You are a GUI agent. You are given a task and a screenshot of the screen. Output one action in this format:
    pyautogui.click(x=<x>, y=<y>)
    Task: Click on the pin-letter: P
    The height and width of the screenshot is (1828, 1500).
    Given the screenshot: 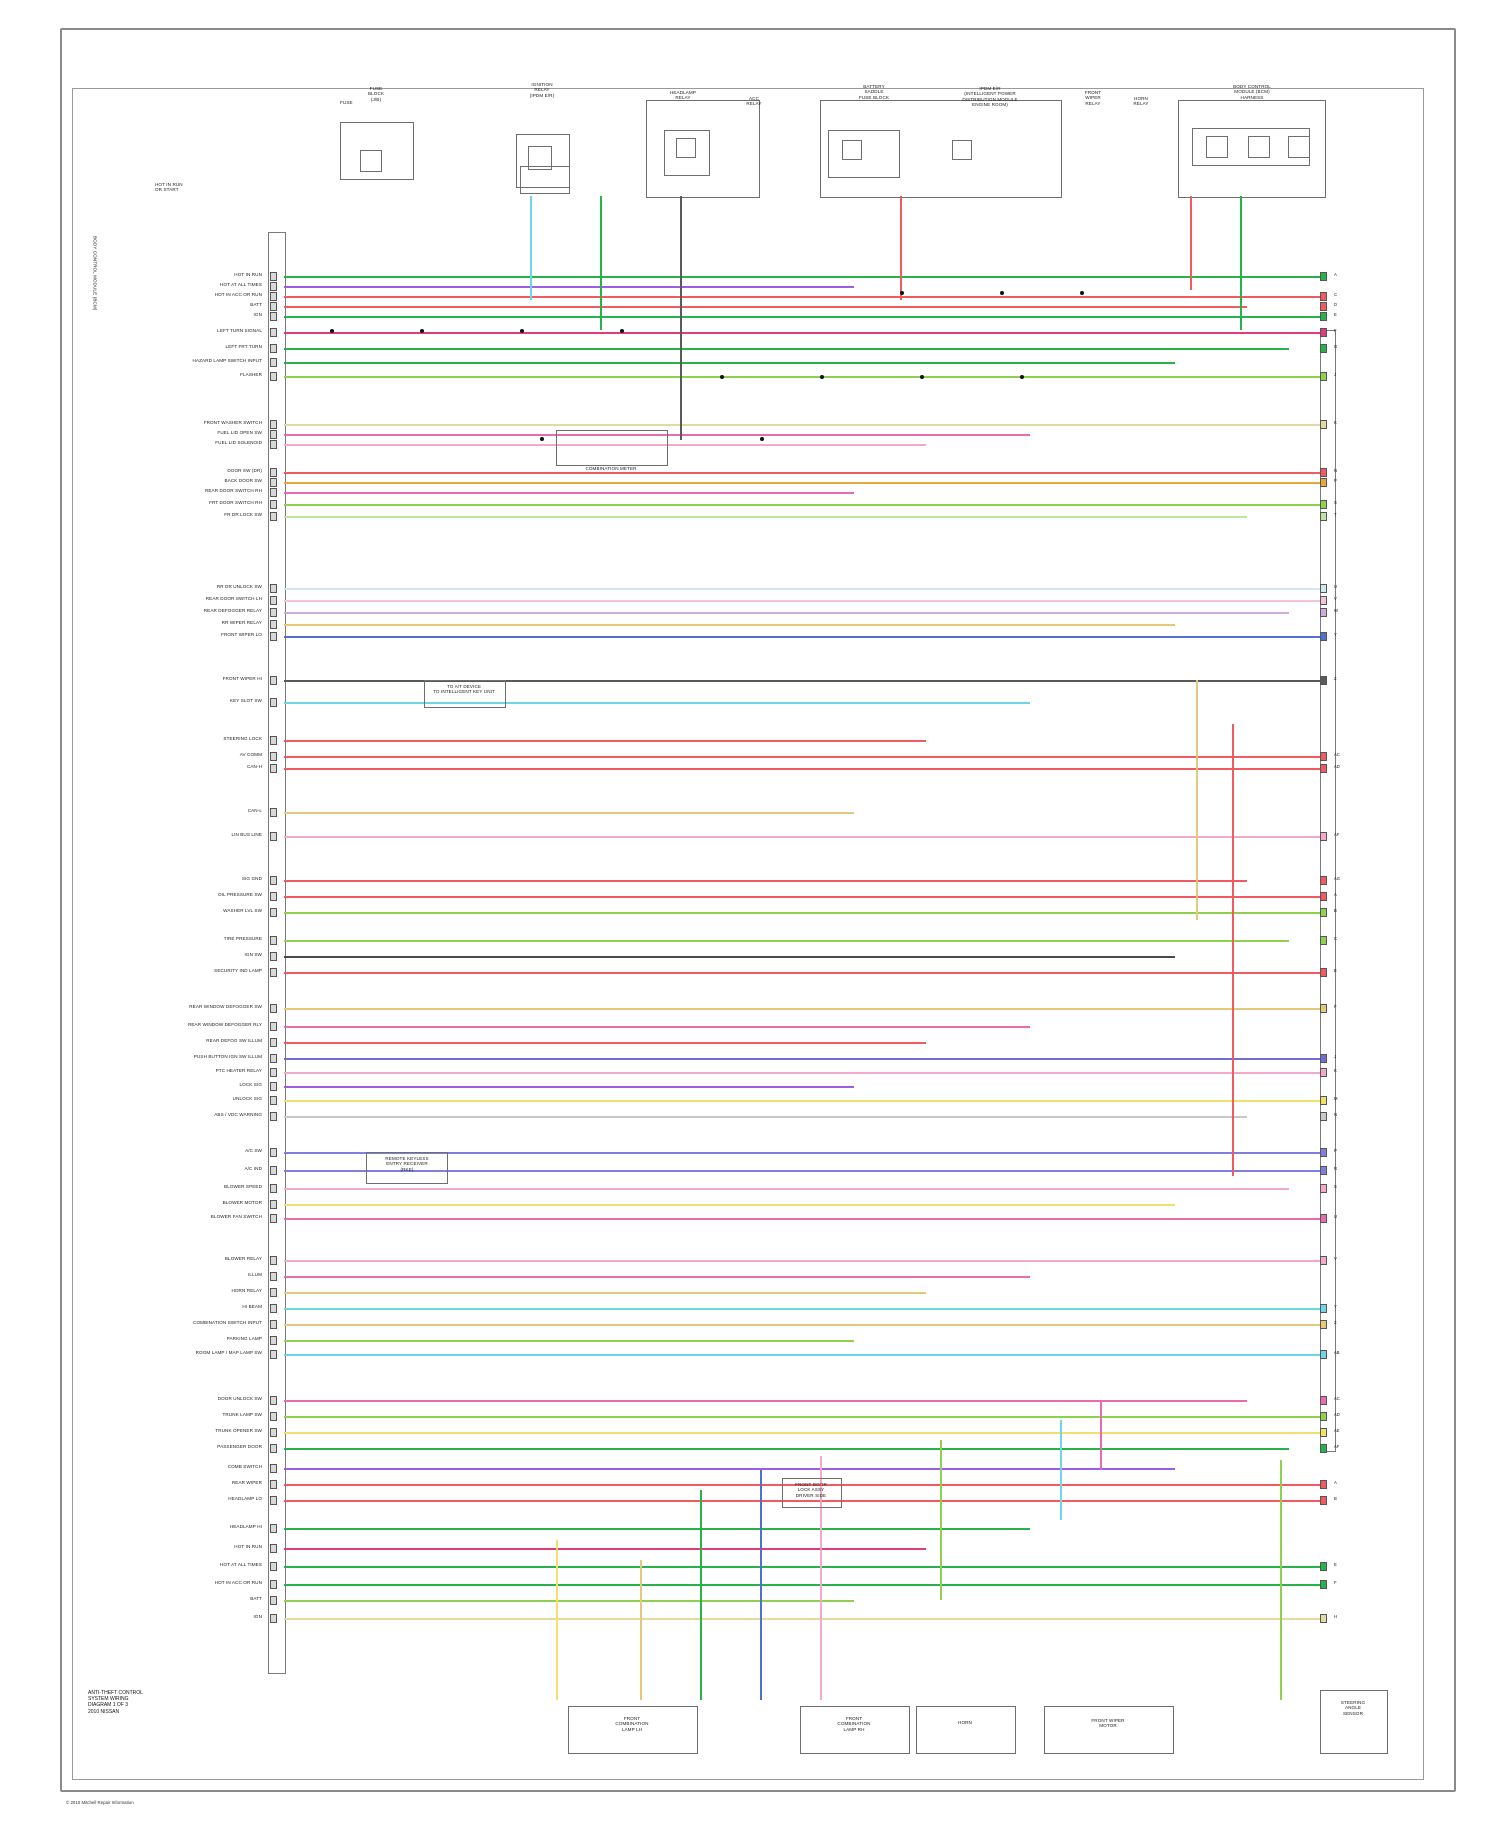 What is the action you would take?
    pyautogui.click(x=1335, y=1150)
    